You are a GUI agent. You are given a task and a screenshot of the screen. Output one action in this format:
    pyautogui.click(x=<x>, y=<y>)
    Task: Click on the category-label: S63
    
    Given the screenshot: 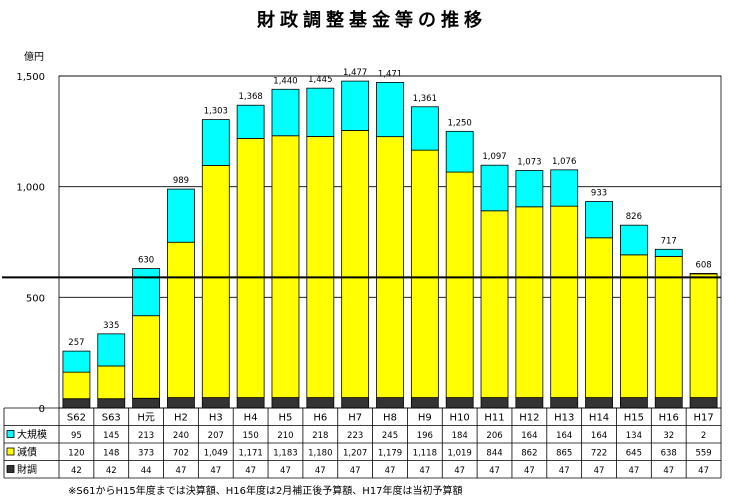 What is the action you would take?
    pyautogui.click(x=111, y=418)
    